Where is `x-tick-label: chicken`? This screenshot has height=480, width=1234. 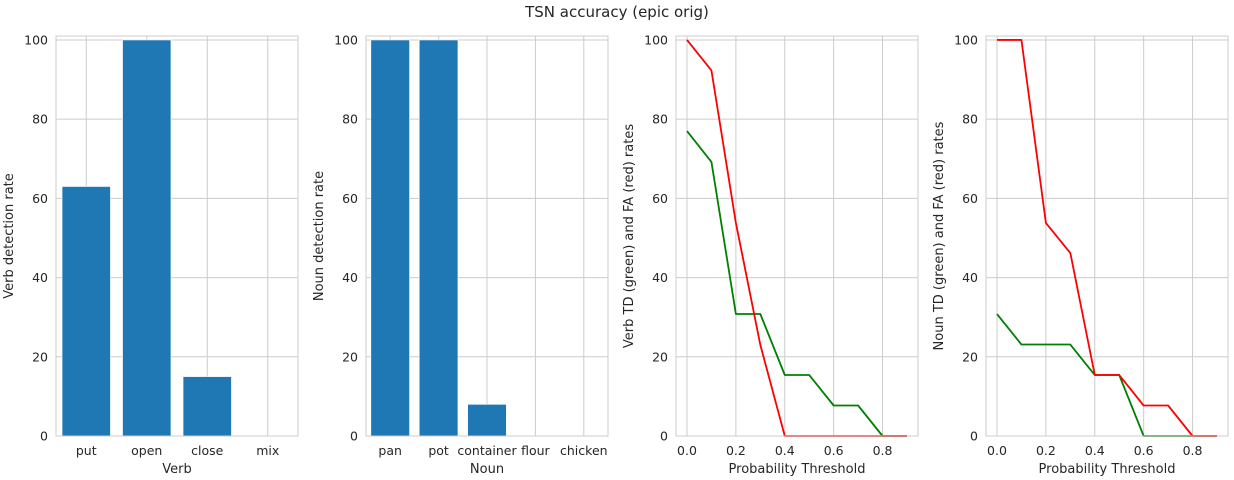
x-tick-label: chicken is located at coordinates (584, 450).